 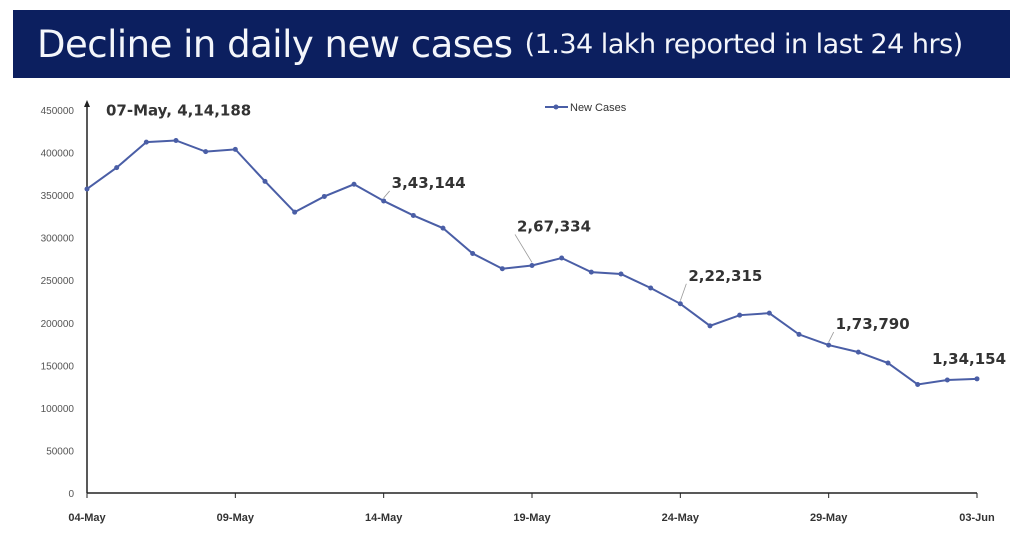 I want to click on chart-title: Decline in daily new cases, so click(x=275, y=44).